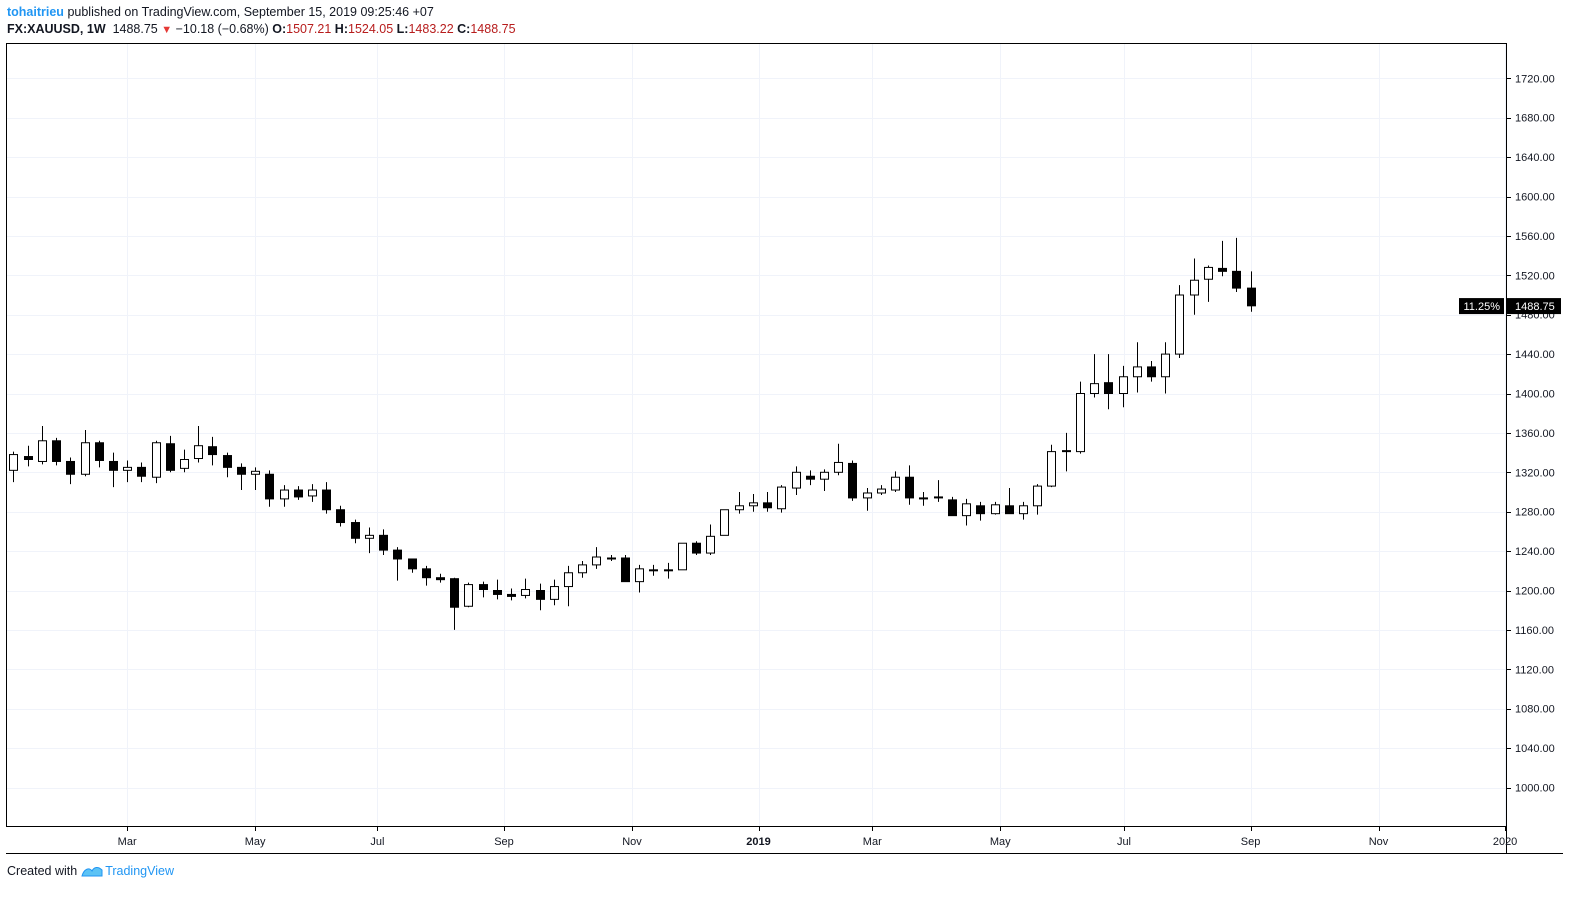 The image size is (1588, 900). I want to click on symbol-label: FX:XAUUSD, 1W, so click(56, 29).